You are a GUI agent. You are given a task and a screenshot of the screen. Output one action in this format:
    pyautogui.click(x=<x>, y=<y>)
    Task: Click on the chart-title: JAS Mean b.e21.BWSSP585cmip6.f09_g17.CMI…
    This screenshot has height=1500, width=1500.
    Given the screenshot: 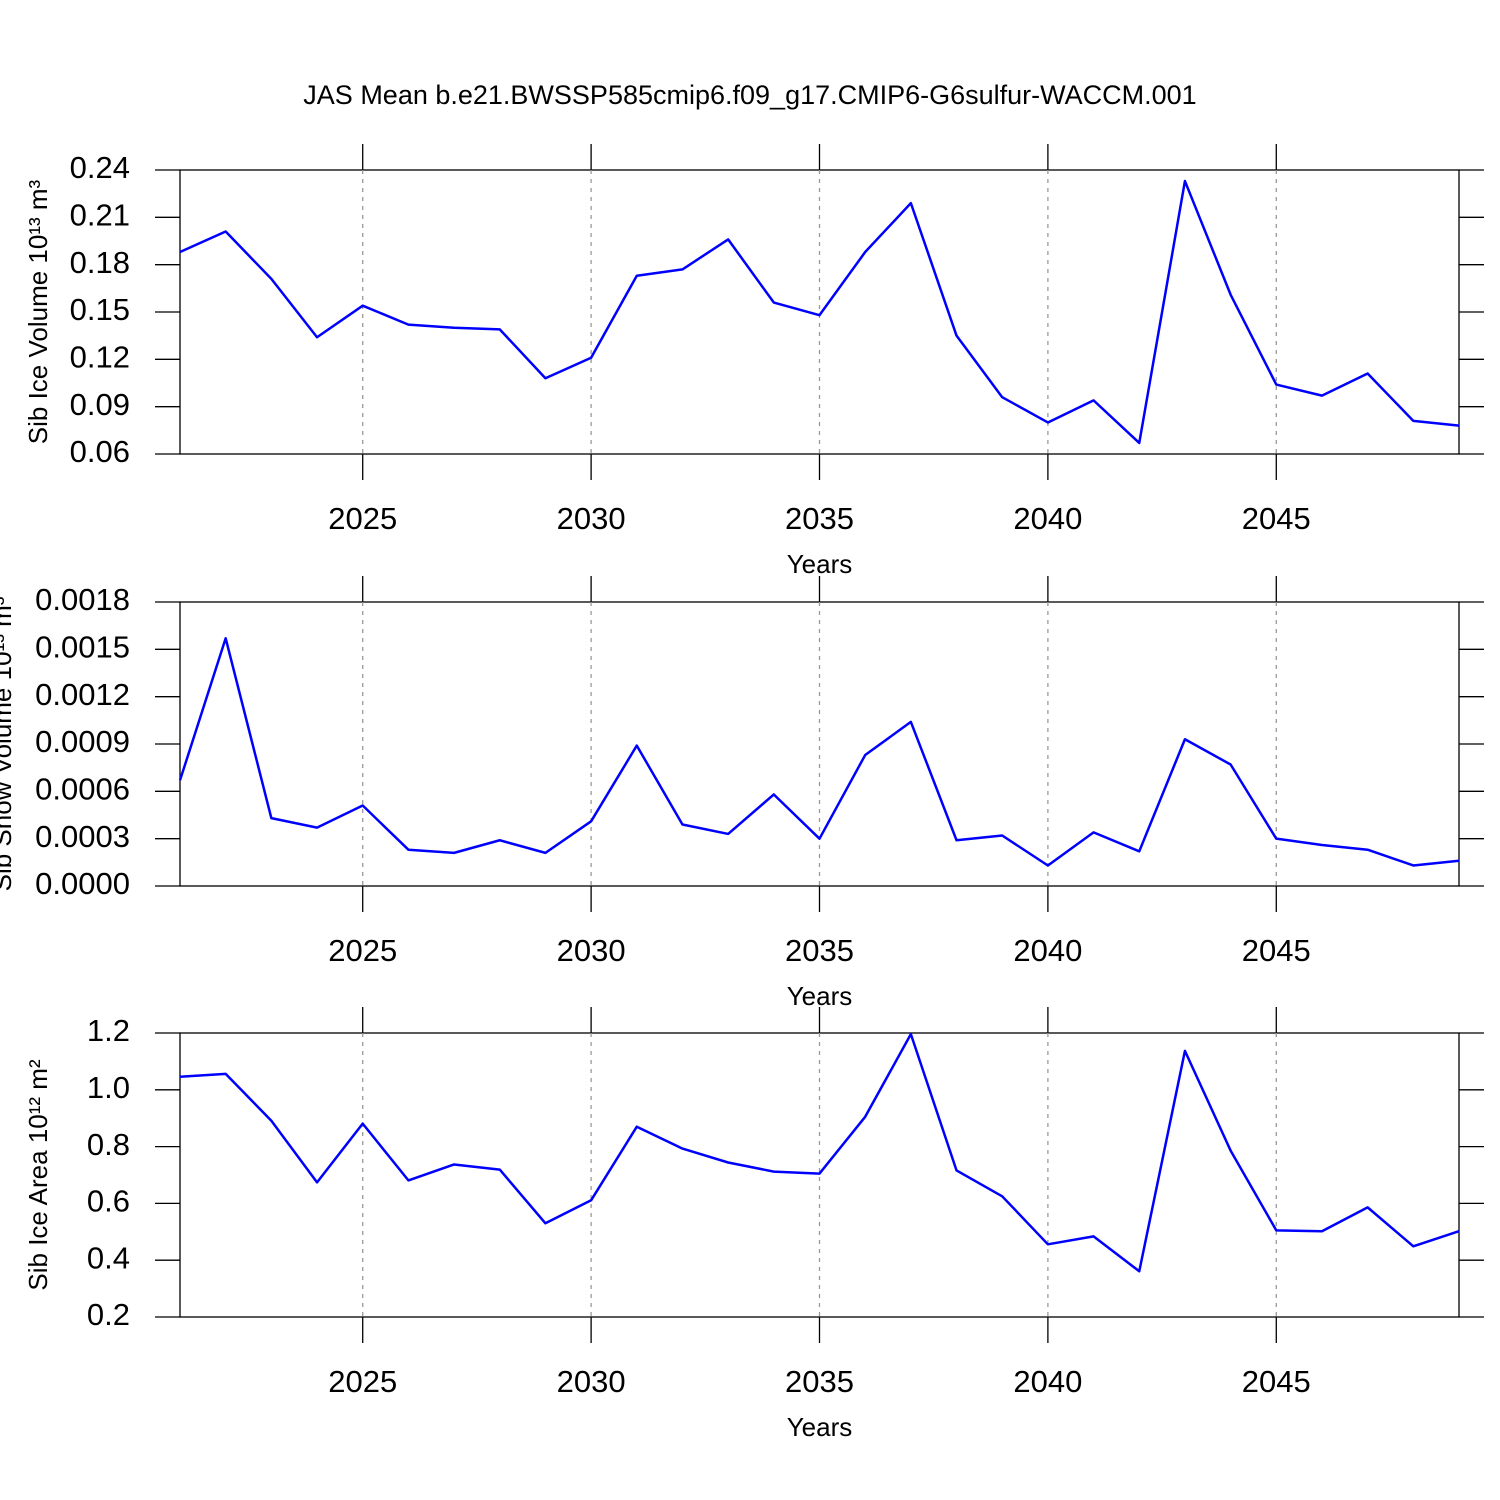 What is the action you would take?
    pyautogui.click(x=749, y=95)
    